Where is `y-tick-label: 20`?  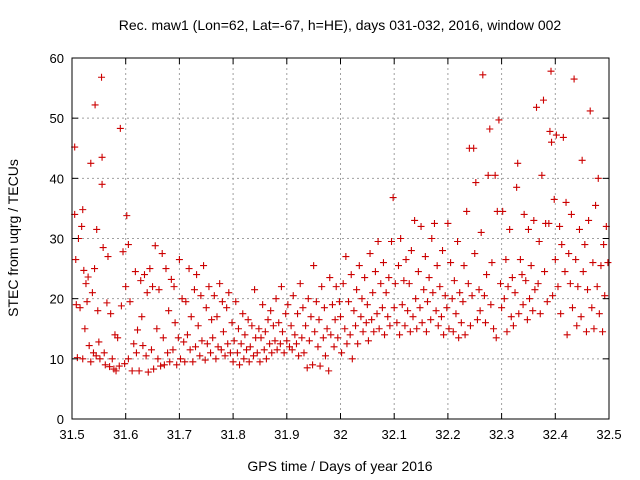
y-tick-label: 20 is located at coordinates (57, 299).